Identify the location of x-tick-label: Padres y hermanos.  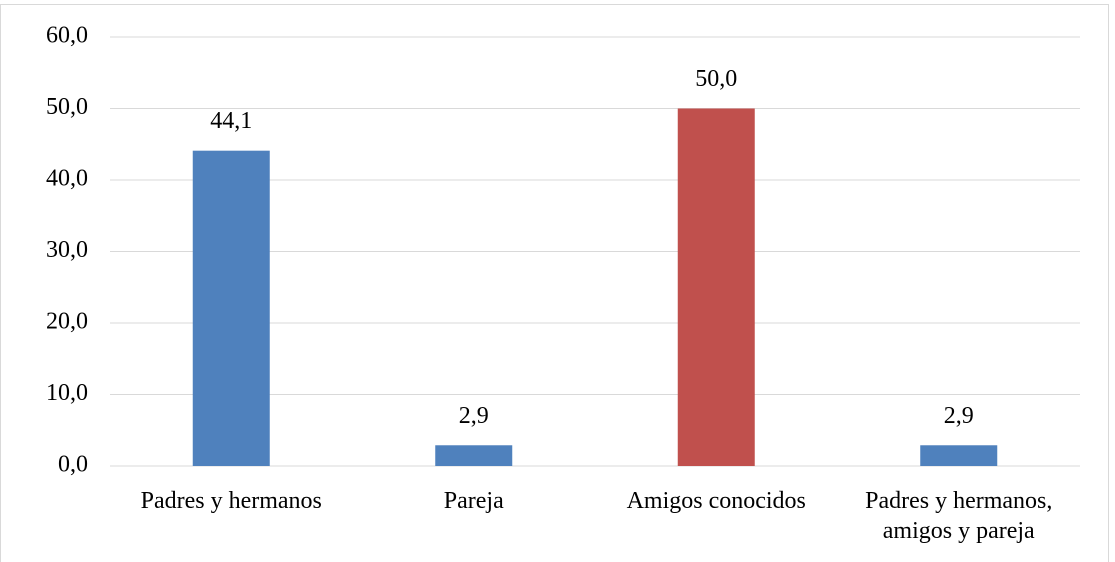
(231, 501).